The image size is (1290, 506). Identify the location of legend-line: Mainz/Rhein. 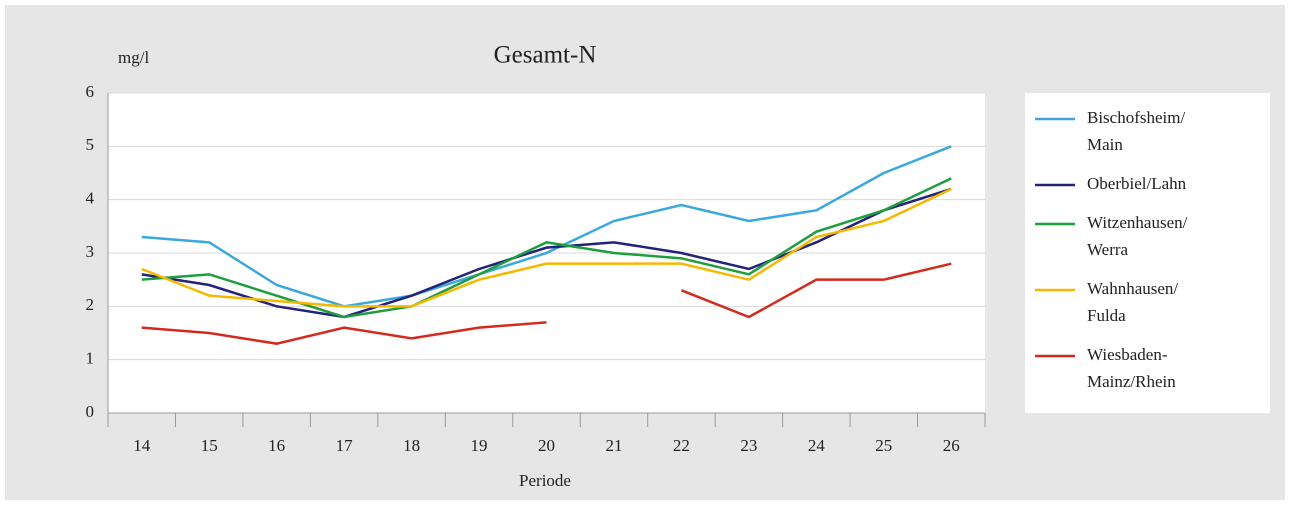
(1131, 381).